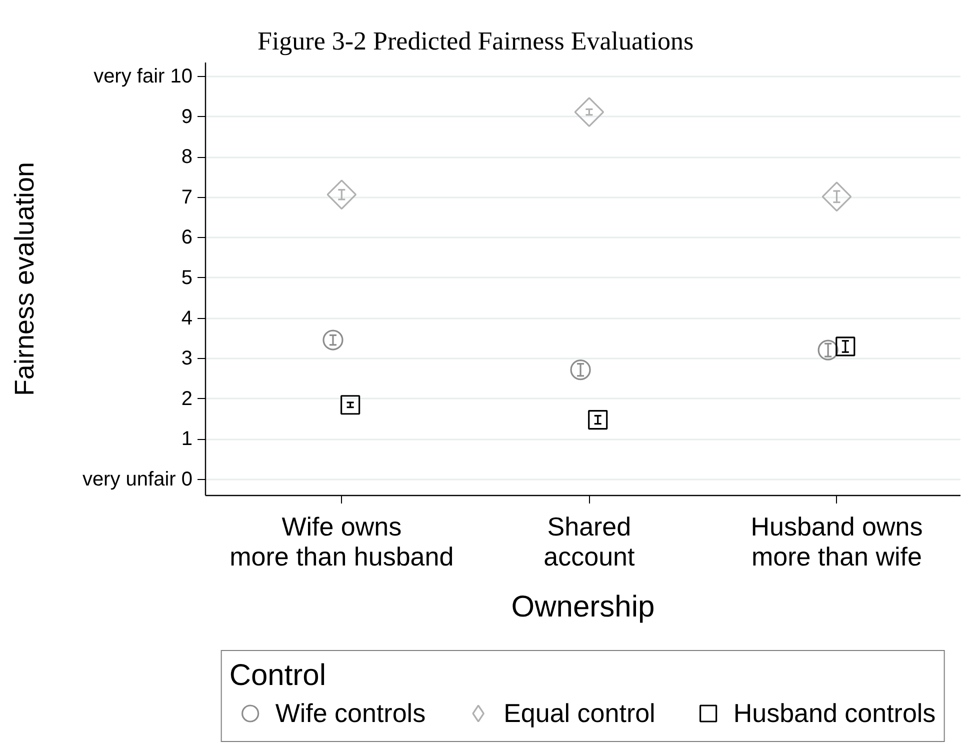 The height and width of the screenshot is (753, 968). What do you see at coordinates (342, 542) in the screenshot?
I see `x-tick-label: Wife owns more than husband` at bounding box center [342, 542].